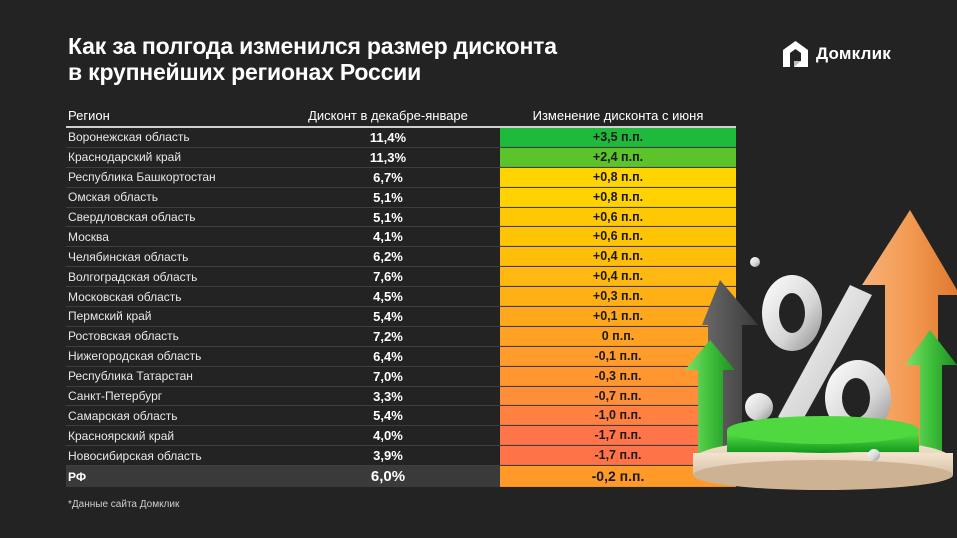 The image size is (957, 538). Describe the element at coordinates (245, 72) in the screenshot. I see `title-line-2: в крупнейших регионах России` at that location.